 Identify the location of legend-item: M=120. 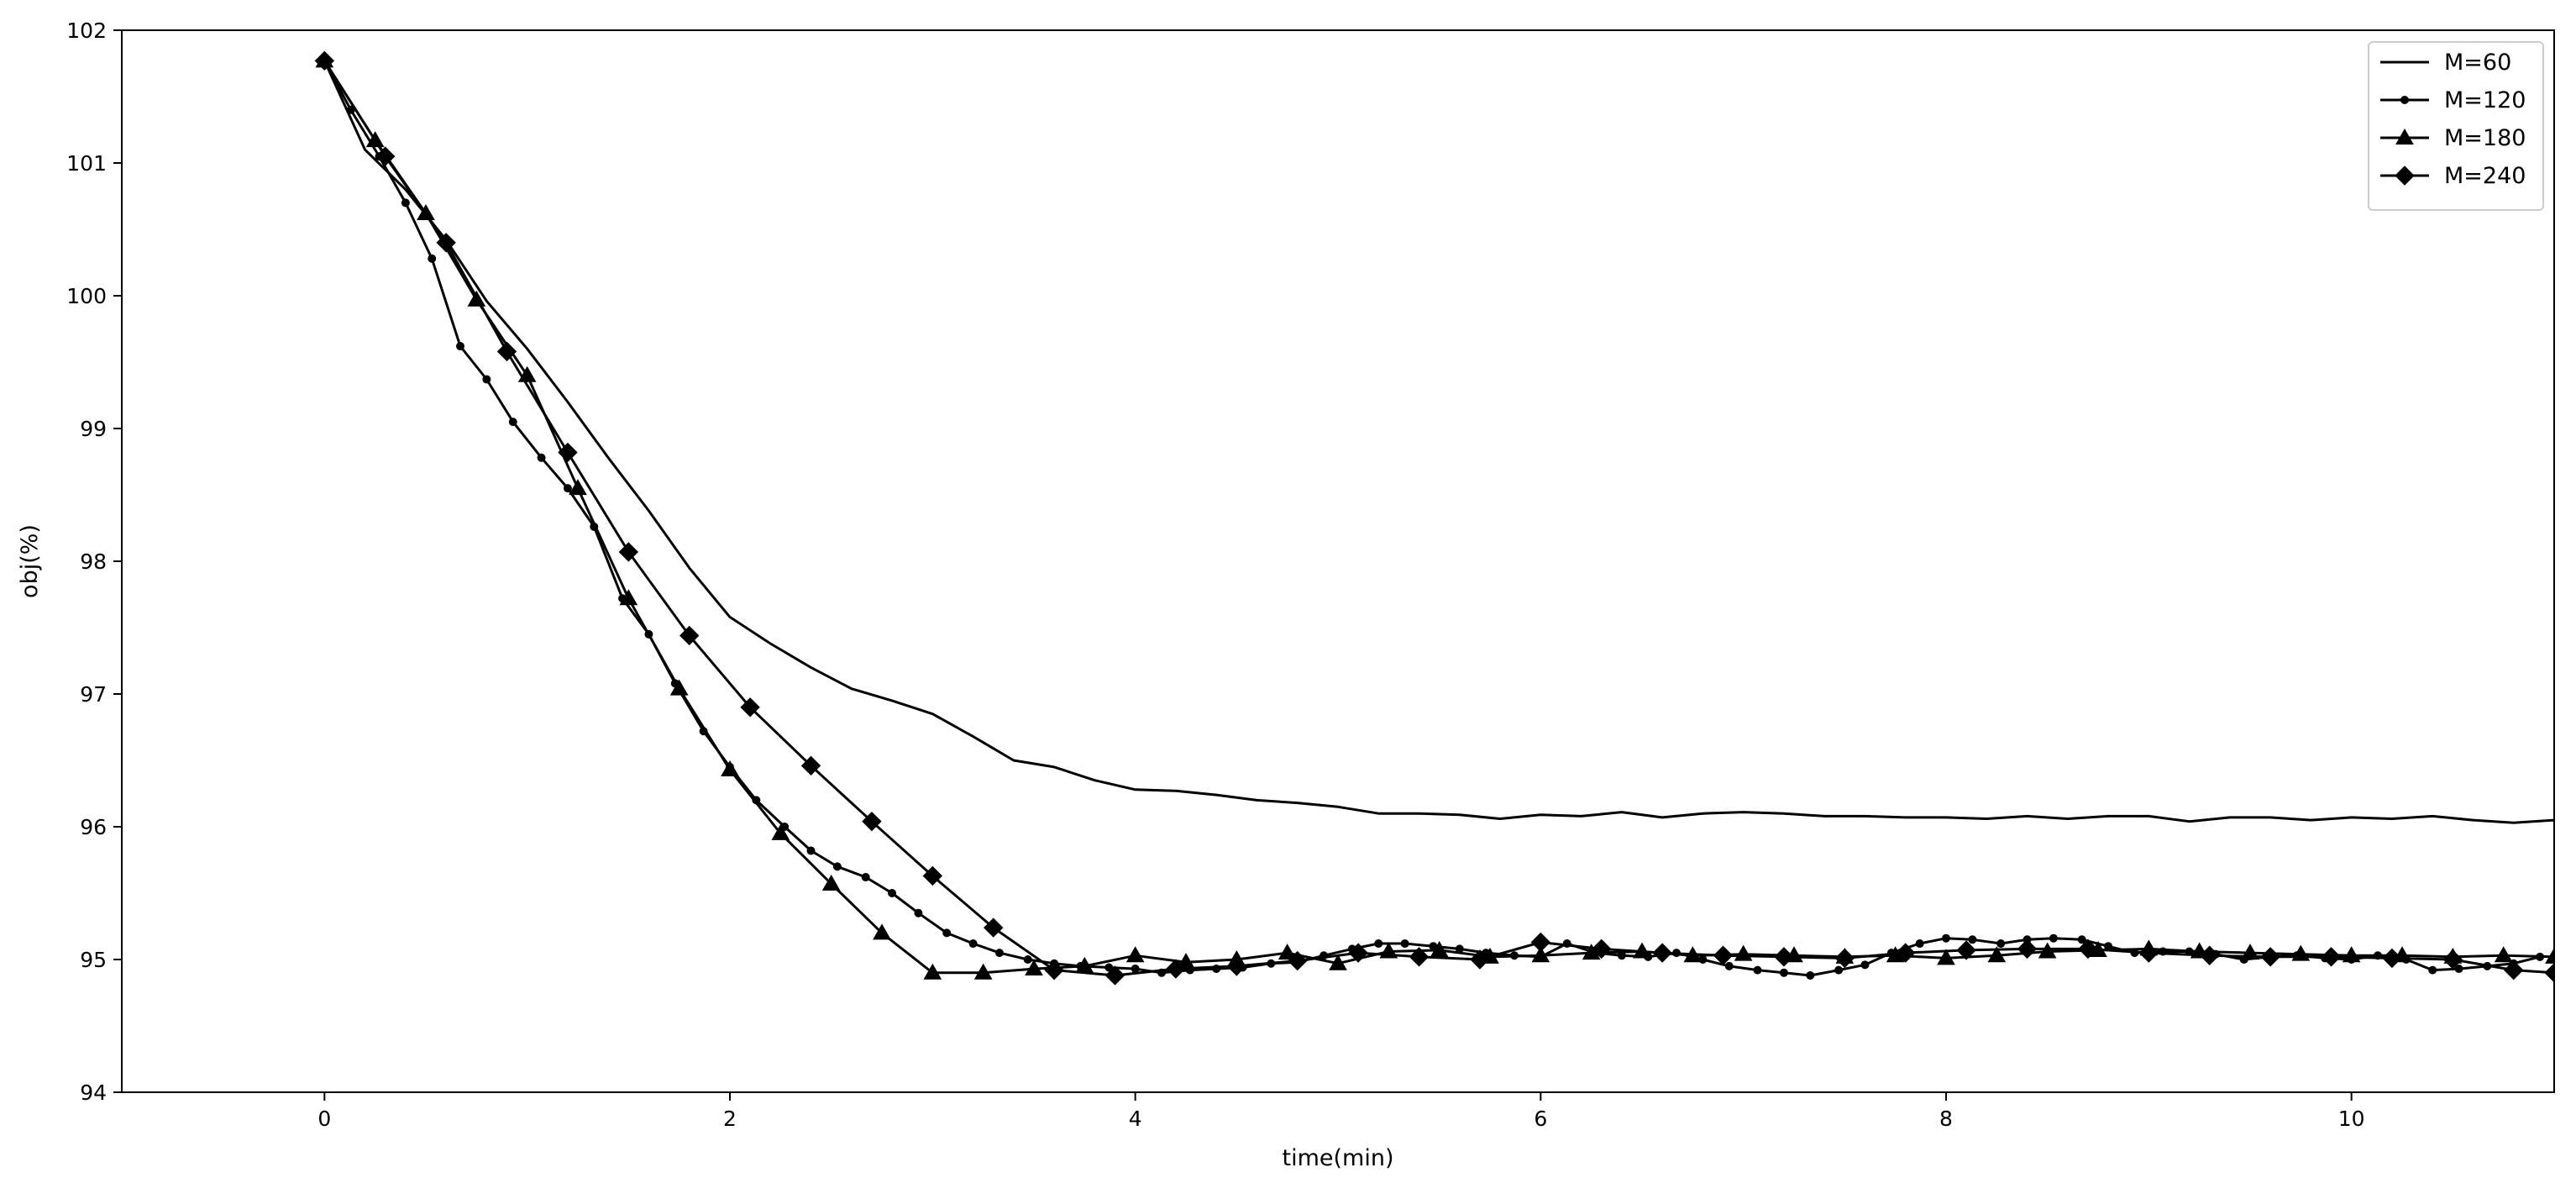
(2453, 100).